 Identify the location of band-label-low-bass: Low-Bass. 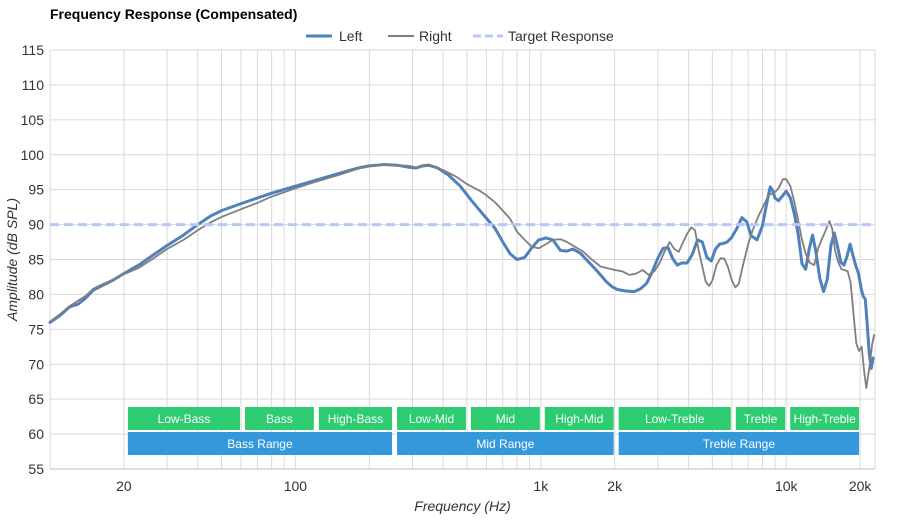
(184, 419).